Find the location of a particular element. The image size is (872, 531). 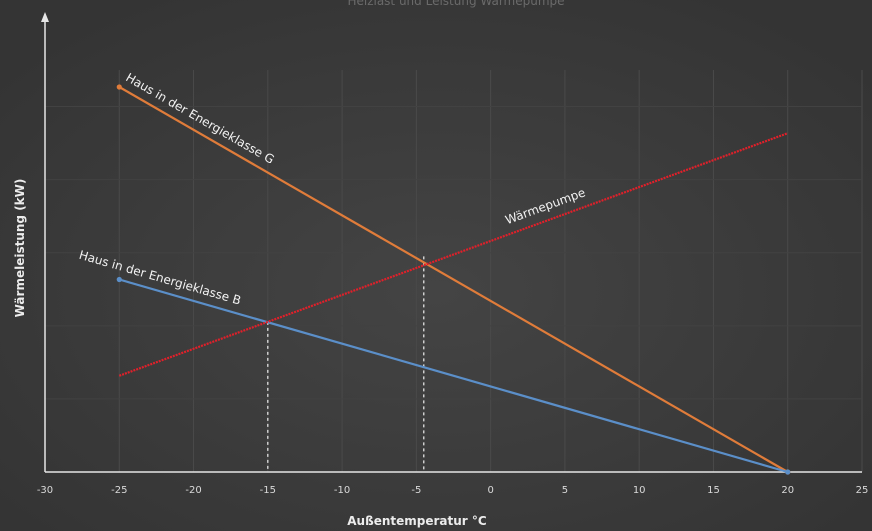

x-axis-title: Außentemperatur °C is located at coordinates (417, 521).